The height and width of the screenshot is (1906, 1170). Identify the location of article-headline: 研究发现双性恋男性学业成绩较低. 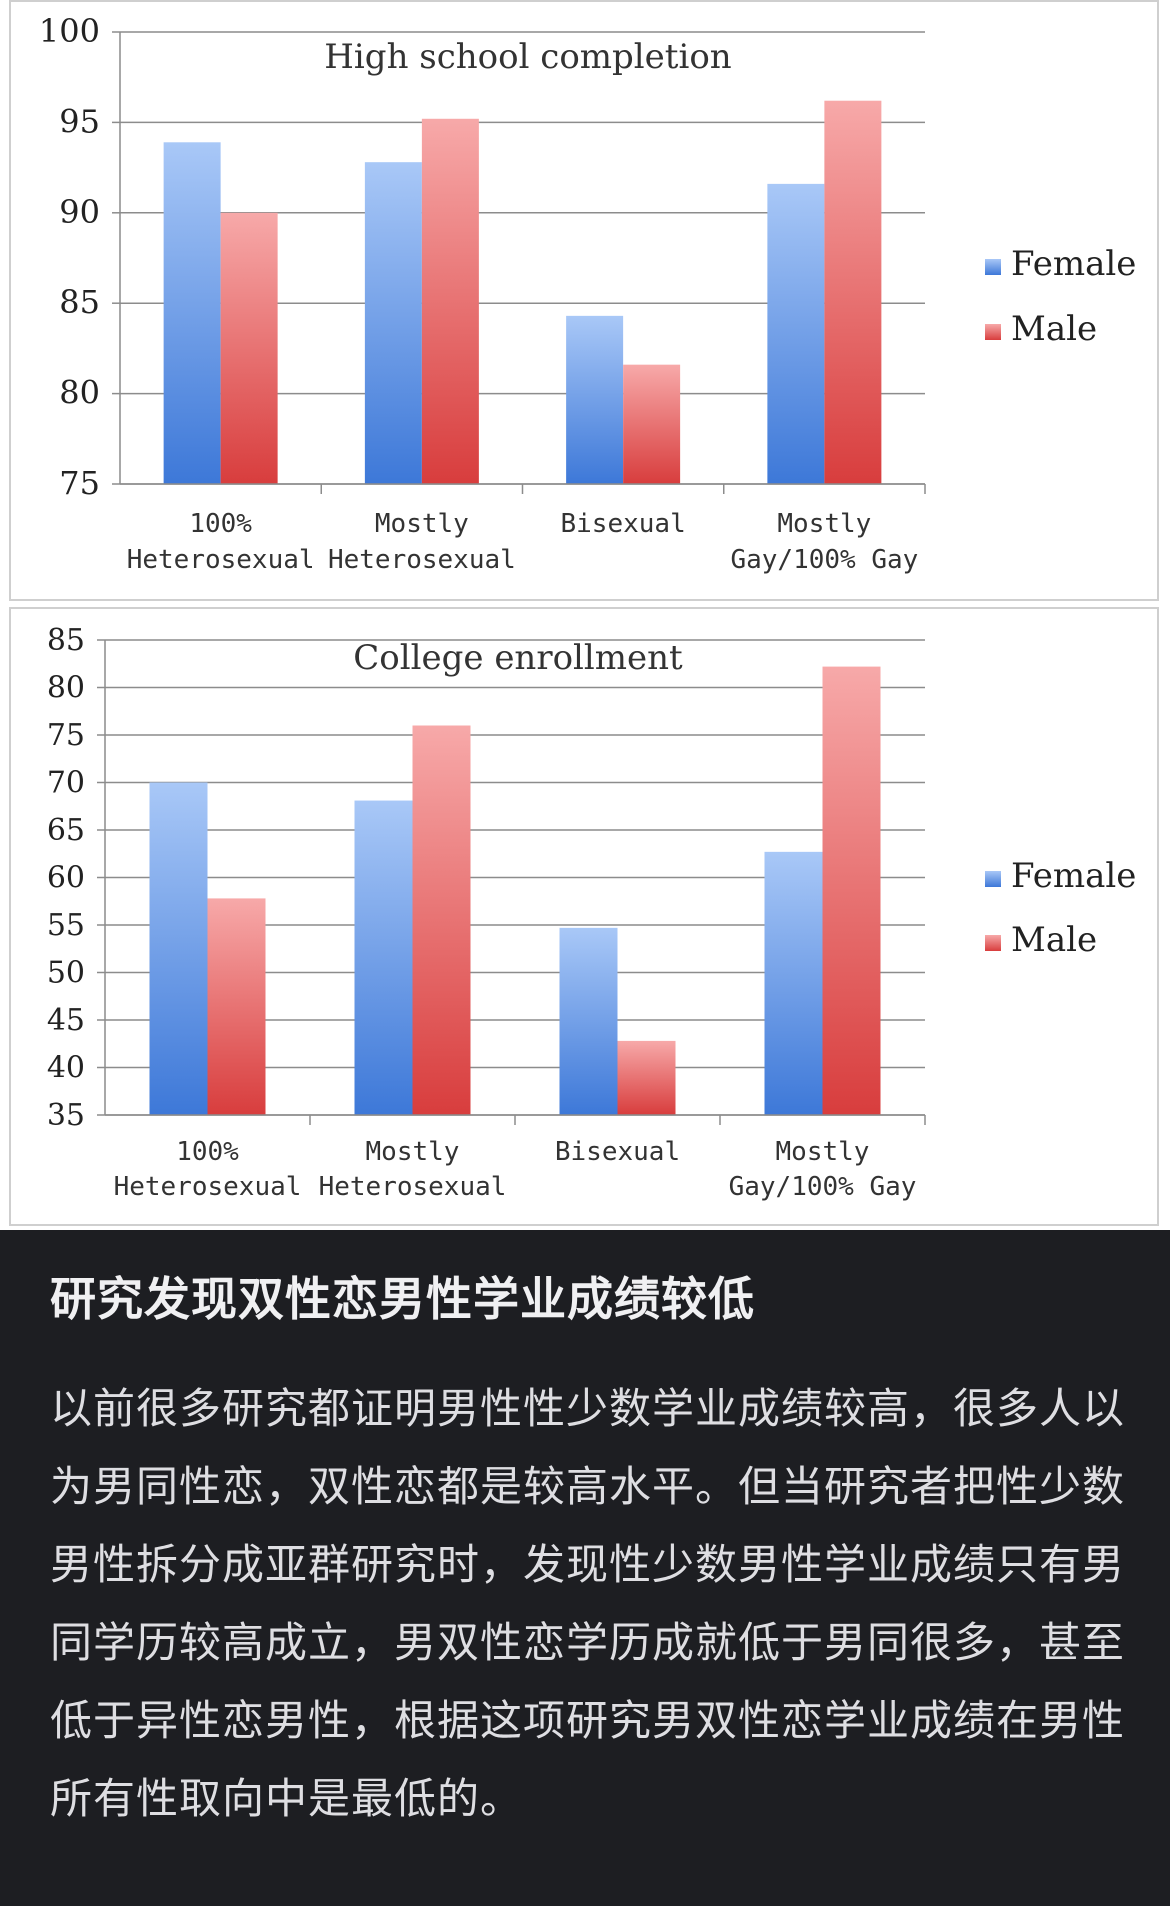
(402, 1299).